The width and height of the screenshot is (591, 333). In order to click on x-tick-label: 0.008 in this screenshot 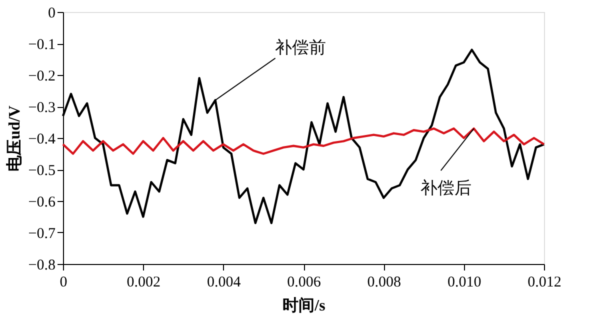, I will do `click(384, 282)`.